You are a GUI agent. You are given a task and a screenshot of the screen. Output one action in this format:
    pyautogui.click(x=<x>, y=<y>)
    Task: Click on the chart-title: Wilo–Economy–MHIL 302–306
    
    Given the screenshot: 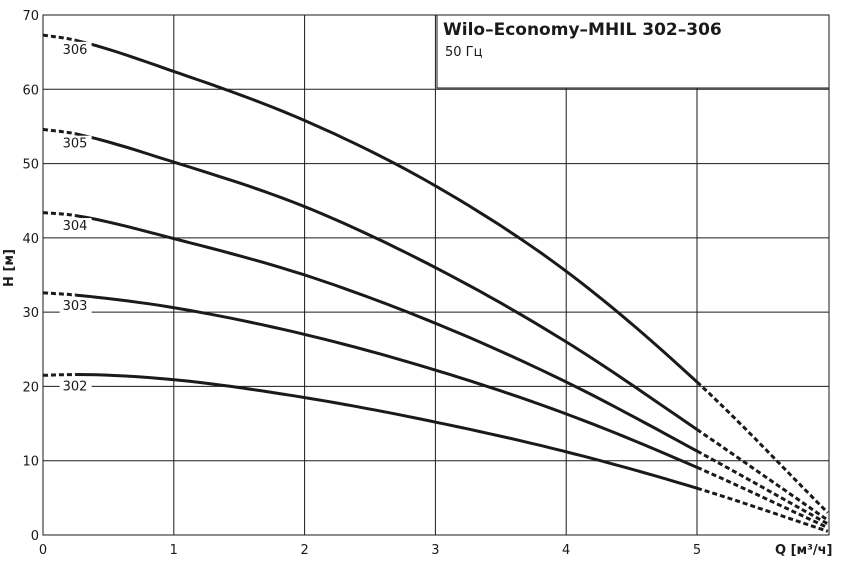 What is the action you would take?
    pyautogui.click(x=582, y=30)
    